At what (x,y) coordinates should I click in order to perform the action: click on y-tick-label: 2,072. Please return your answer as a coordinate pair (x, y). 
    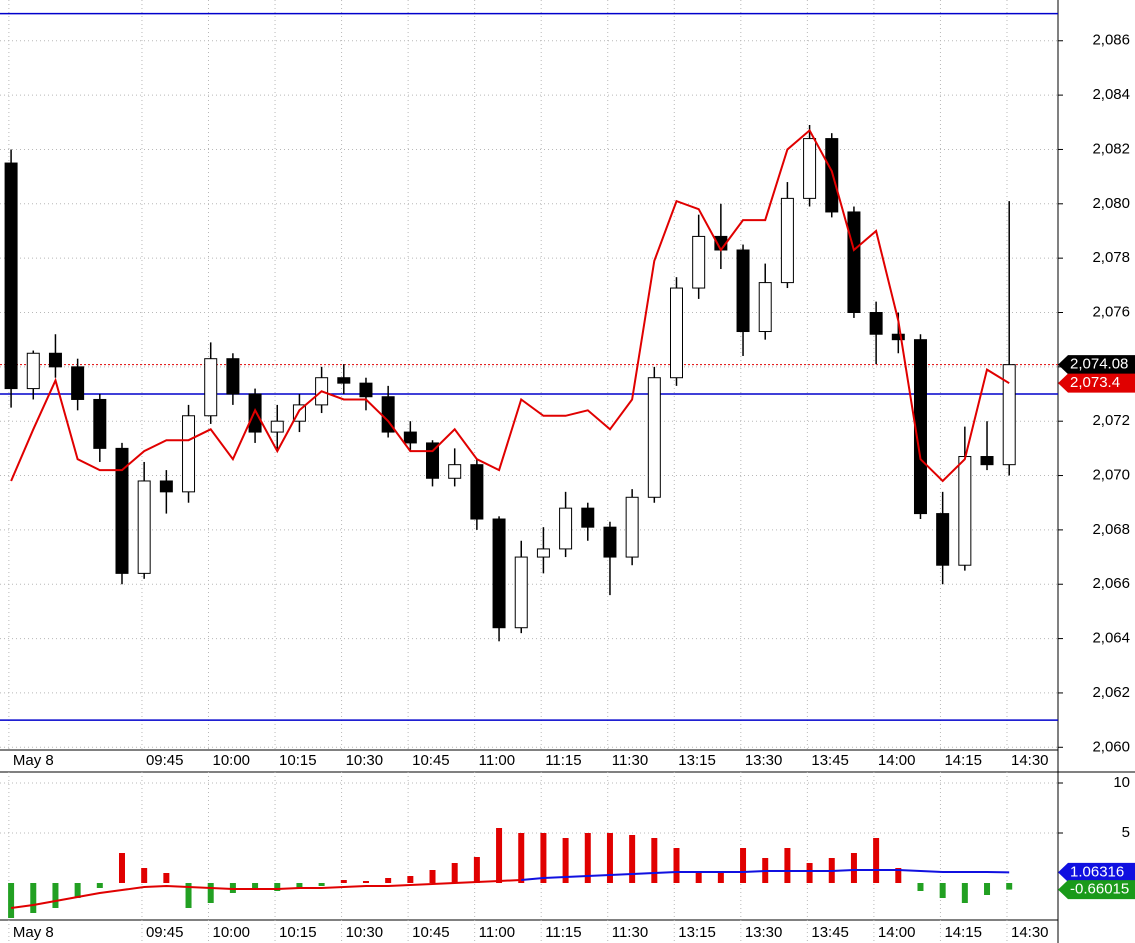
    Looking at the image, I should click on (1111, 420).